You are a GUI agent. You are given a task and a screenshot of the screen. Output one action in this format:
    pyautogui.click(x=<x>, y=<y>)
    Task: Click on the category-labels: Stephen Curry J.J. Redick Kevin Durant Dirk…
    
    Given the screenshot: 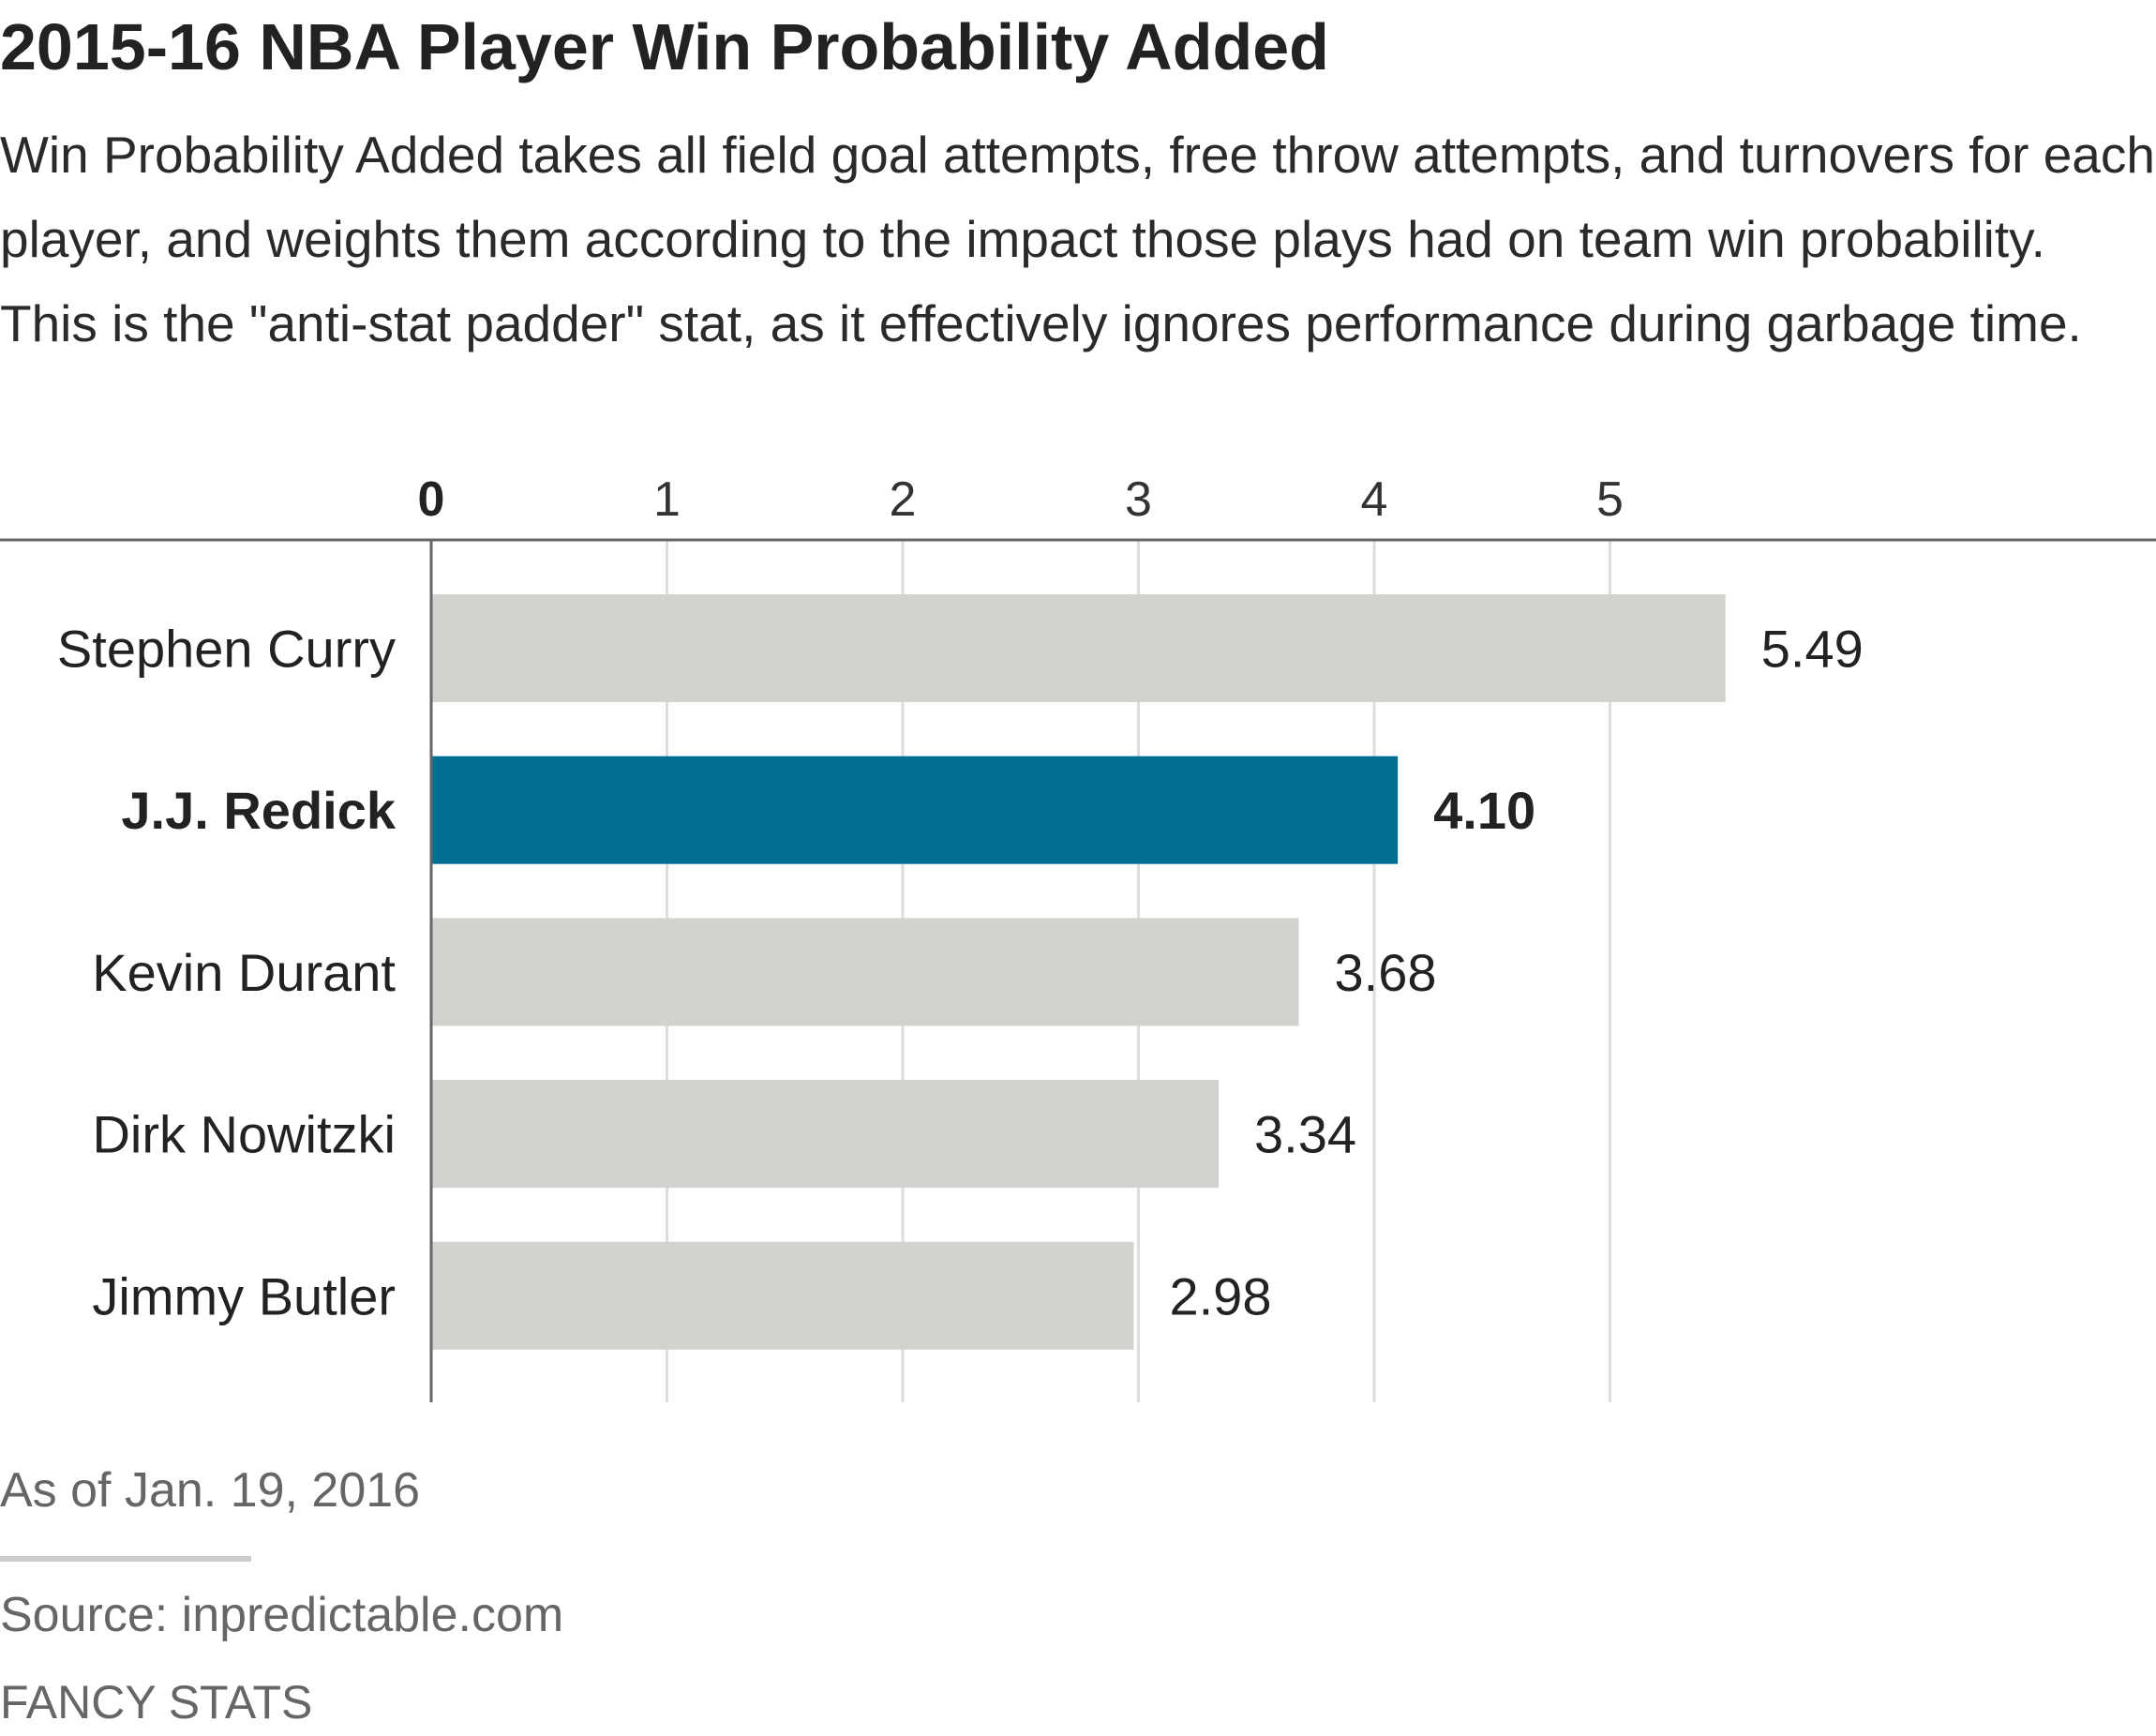 What is the action you would take?
    pyautogui.click(x=227, y=973)
    